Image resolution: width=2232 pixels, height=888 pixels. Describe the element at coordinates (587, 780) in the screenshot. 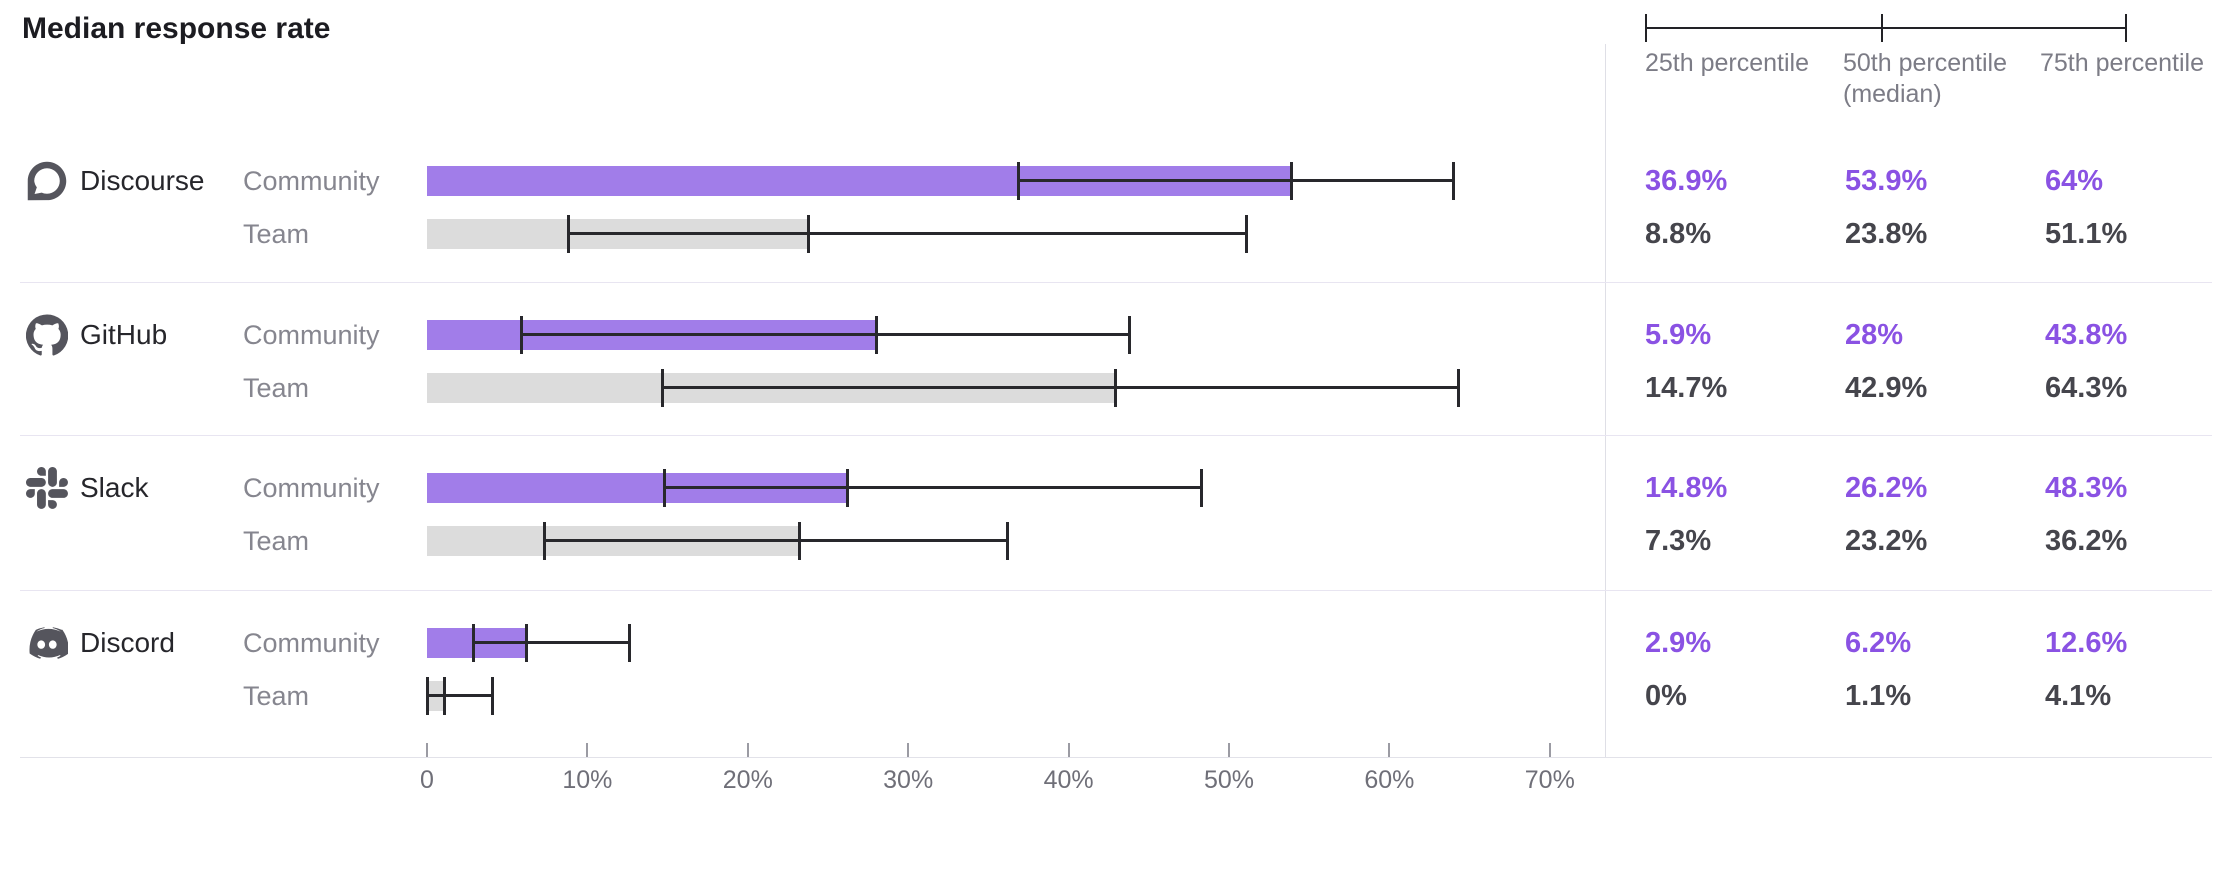

I see `axis-label-10%: 10%` at that location.